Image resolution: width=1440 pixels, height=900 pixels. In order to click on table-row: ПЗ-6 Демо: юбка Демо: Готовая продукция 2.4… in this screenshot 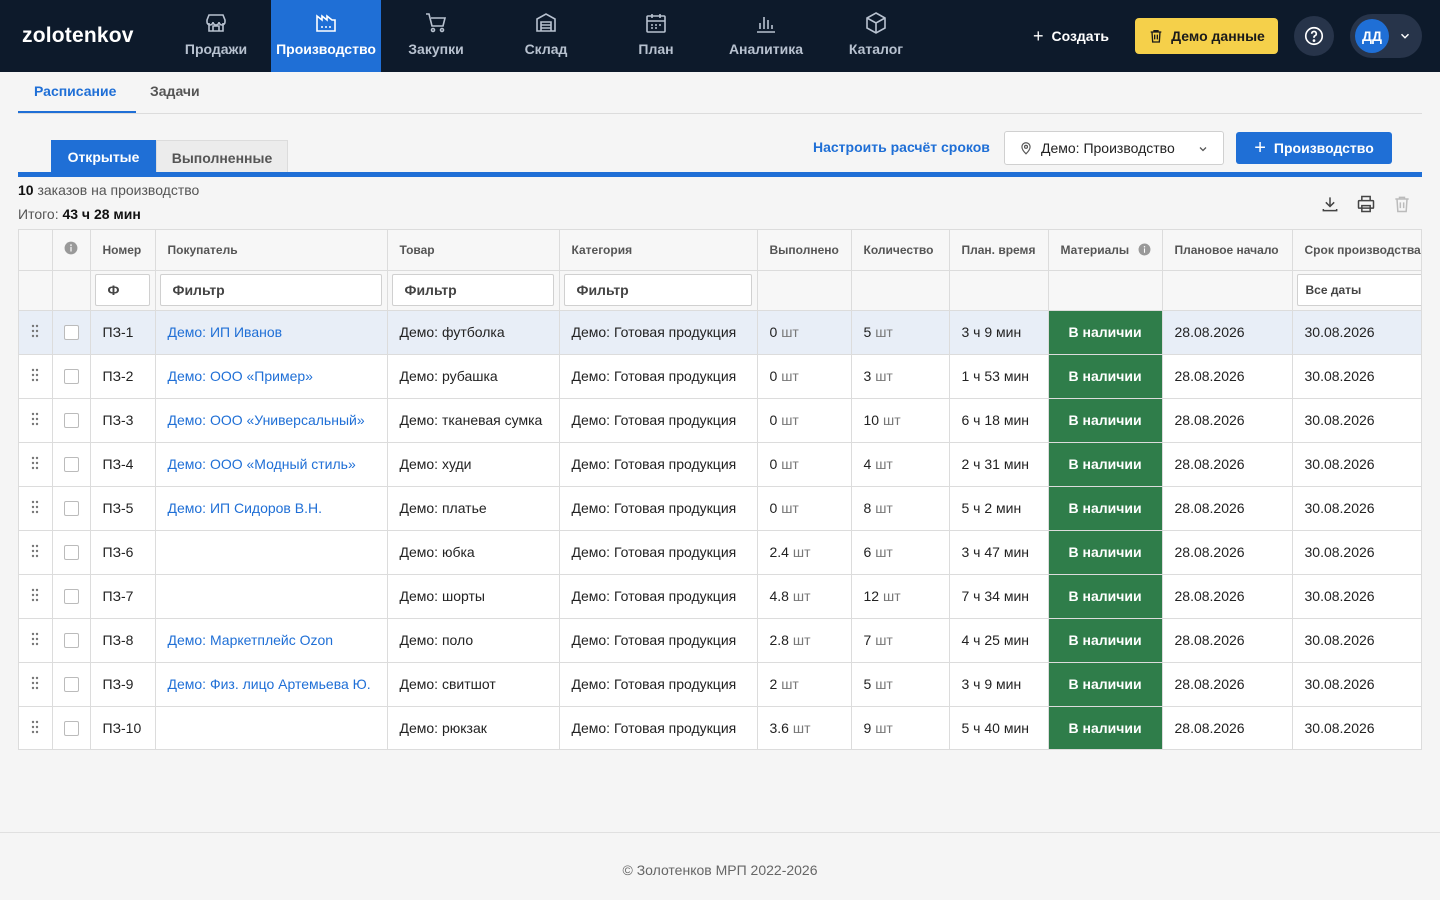, I will do `click(720, 552)`.